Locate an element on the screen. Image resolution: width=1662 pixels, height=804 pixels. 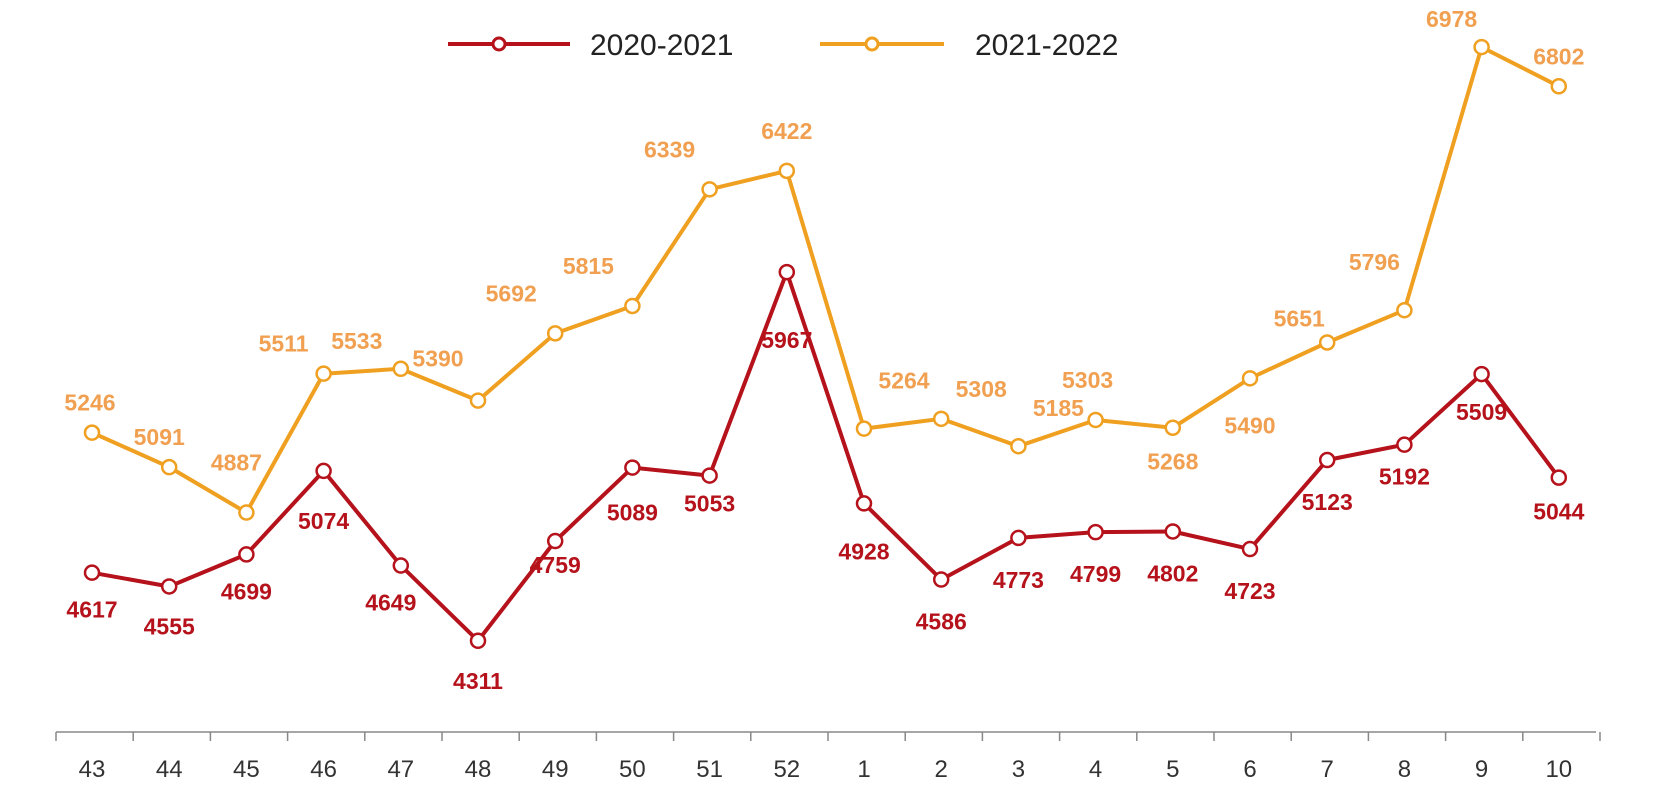
data-label-2020-2021: 4723 is located at coordinates (1249, 591).